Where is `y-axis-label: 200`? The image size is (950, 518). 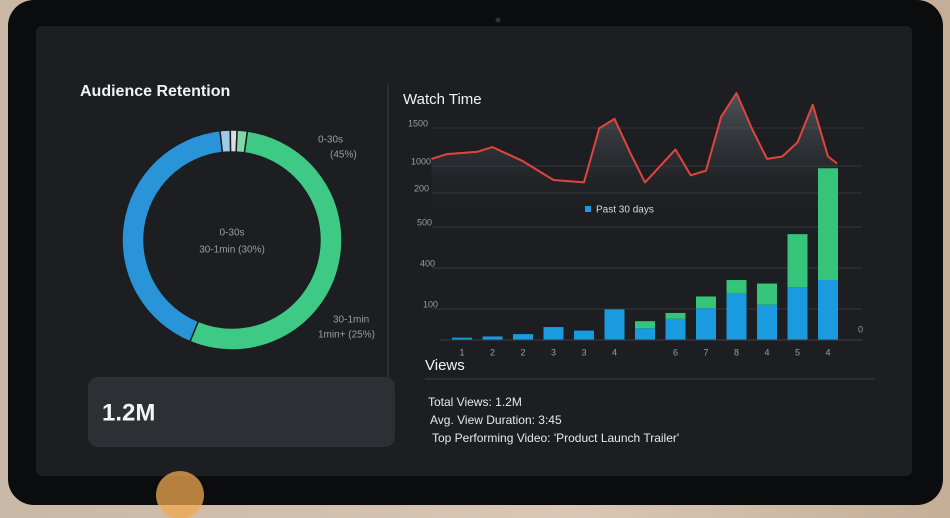 y-axis-label: 200 is located at coordinates (421, 188).